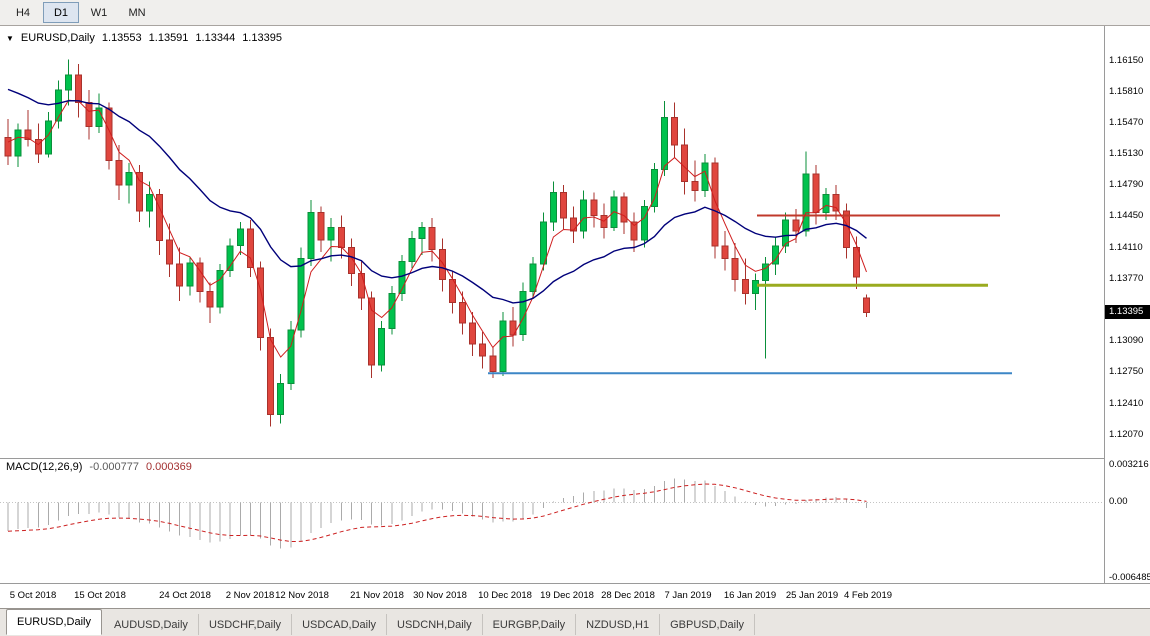 The width and height of the screenshot is (1150, 636). Describe the element at coordinates (1129, 464) in the screenshot. I see `macd-scale-label: 0.003216` at that location.